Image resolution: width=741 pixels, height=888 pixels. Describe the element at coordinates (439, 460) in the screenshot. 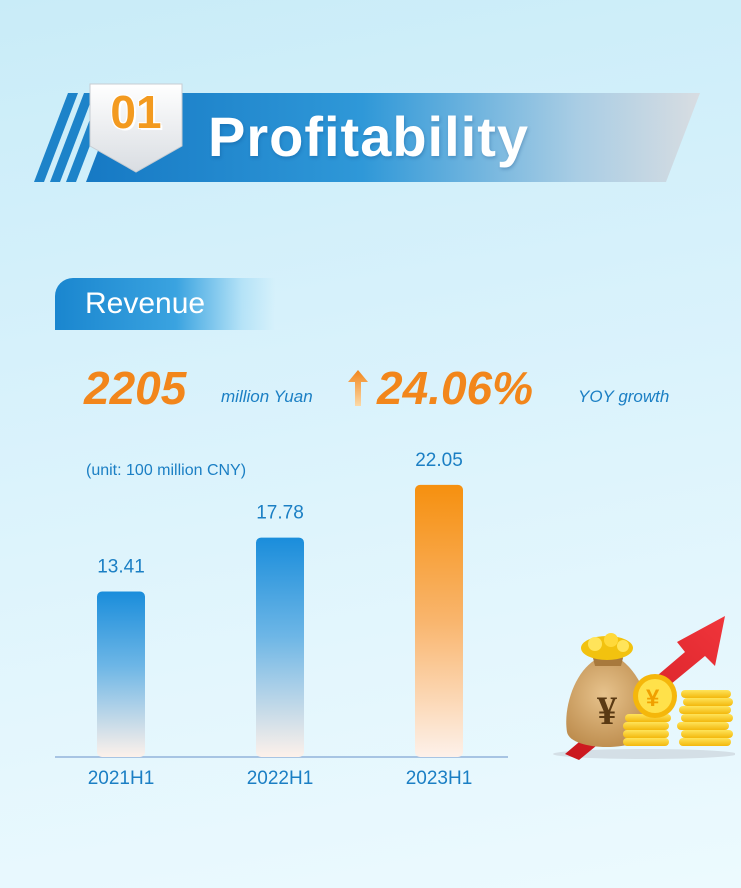

I see `bar-value-label: 22.05` at that location.